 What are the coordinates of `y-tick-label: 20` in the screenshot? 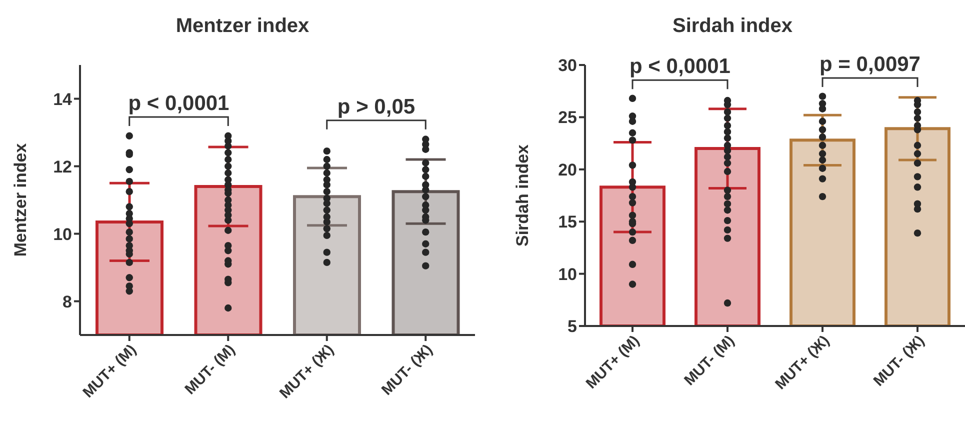 It's located at (567, 170).